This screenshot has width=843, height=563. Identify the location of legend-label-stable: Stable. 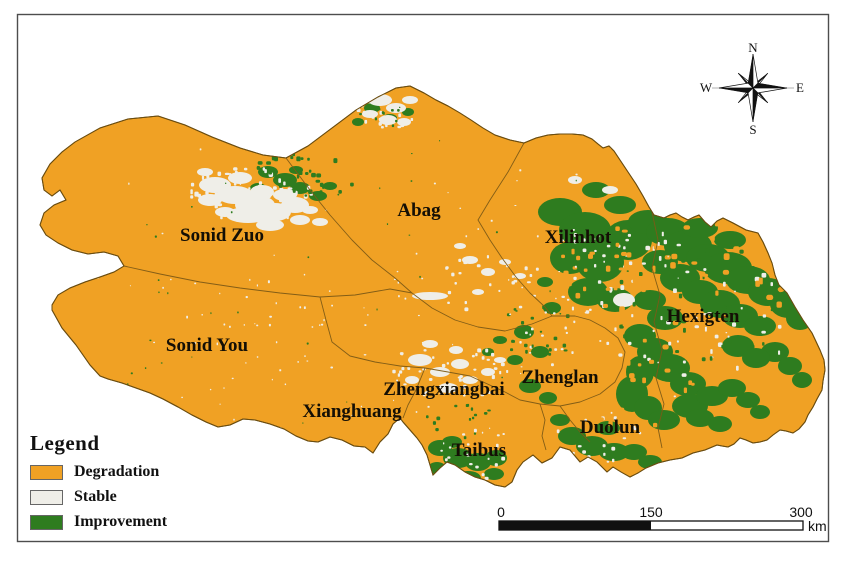
(95, 496).